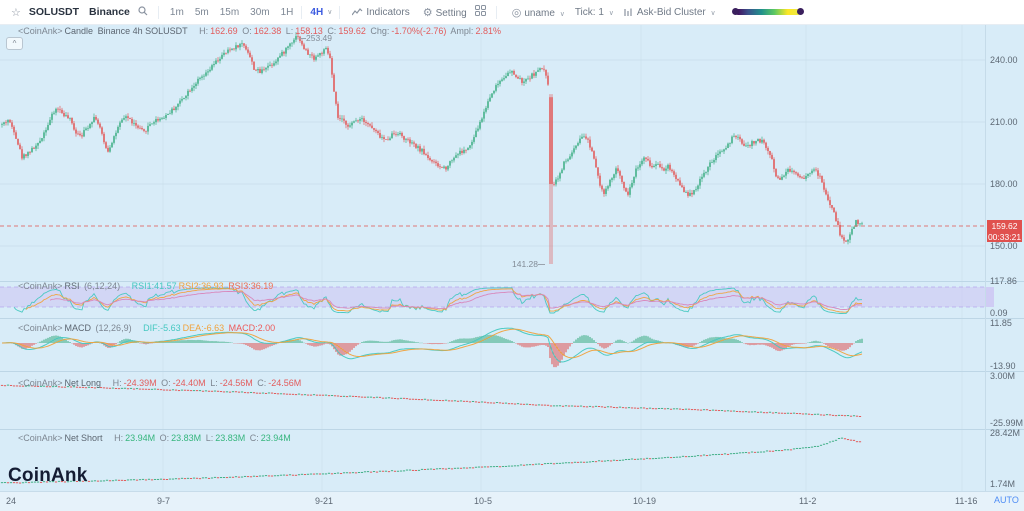  Describe the element at coordinates (260, 12) in the screenshot. I see `timeframe-30m: 30m` at that location.